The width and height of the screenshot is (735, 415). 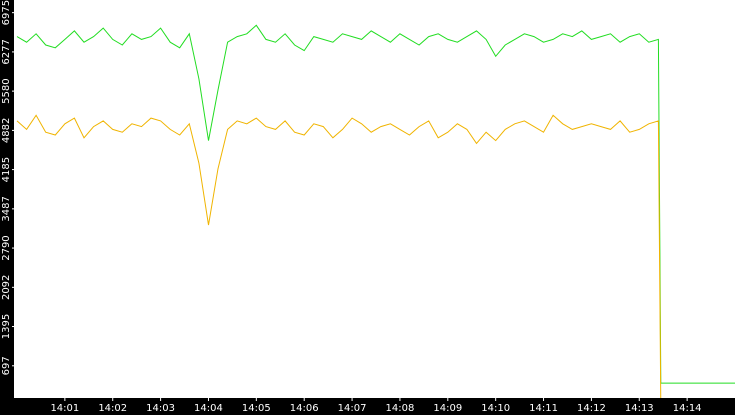 What do you see at coordinates (687, 408) in the screenshot?
I see `x-tick-label: 14:14` at bounding box center [687, 408].